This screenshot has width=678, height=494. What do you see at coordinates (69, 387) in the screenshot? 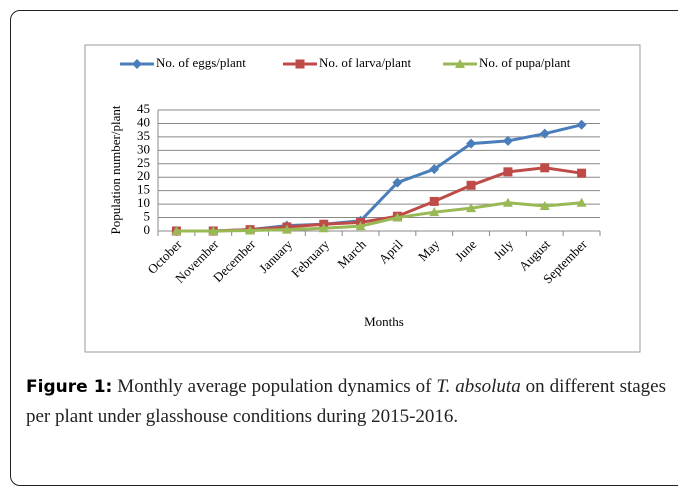
I see `caption-label: Figure 1:` at bounding box center [69, 387].